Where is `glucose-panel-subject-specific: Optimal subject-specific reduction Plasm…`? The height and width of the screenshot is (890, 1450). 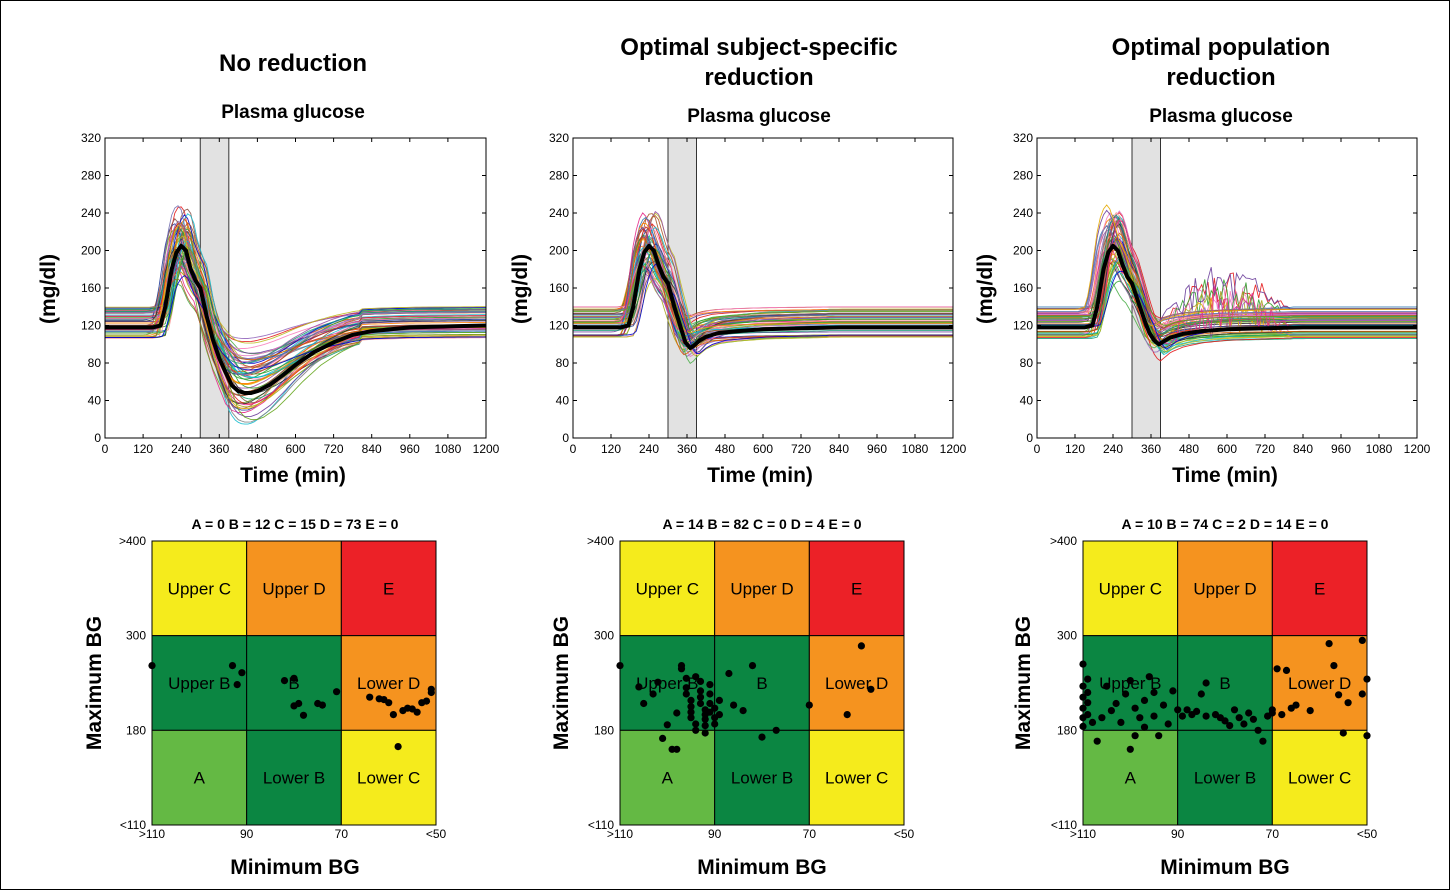
glucose-panel-subject-specific: Optimal subject-specific reduction Plasm… is located at coordinates (703, 260).